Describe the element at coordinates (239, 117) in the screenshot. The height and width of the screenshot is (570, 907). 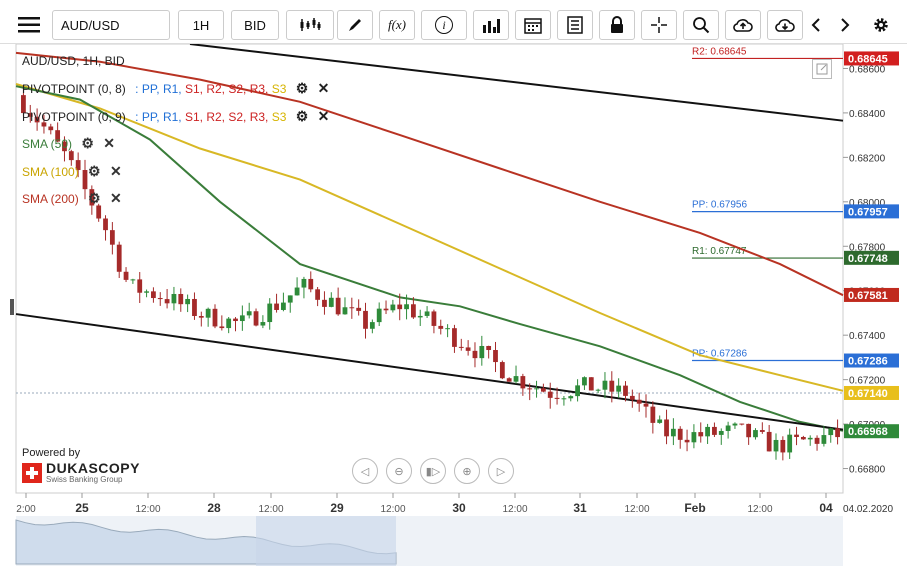
I see `pivot-level-s2: S2,` at that location.